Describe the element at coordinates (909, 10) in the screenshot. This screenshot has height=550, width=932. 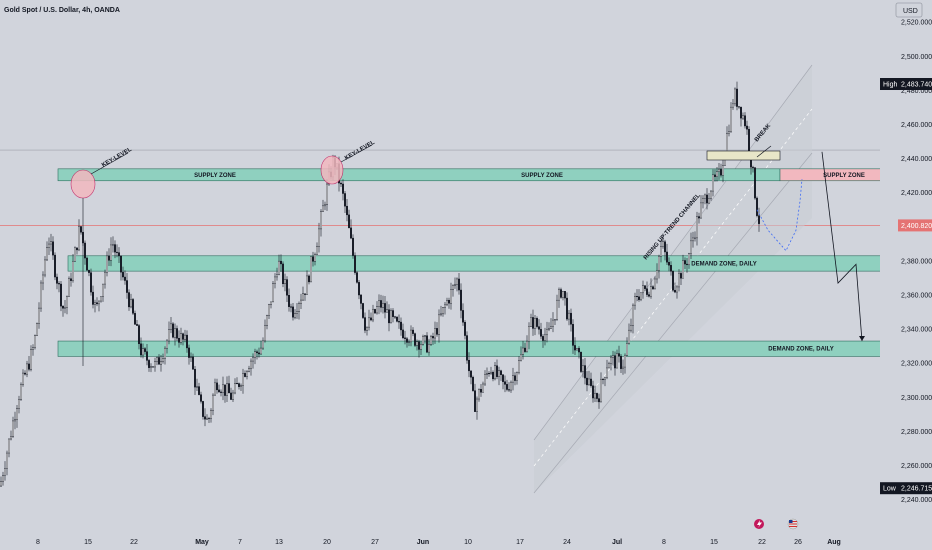
I see `currency-button` at that location.